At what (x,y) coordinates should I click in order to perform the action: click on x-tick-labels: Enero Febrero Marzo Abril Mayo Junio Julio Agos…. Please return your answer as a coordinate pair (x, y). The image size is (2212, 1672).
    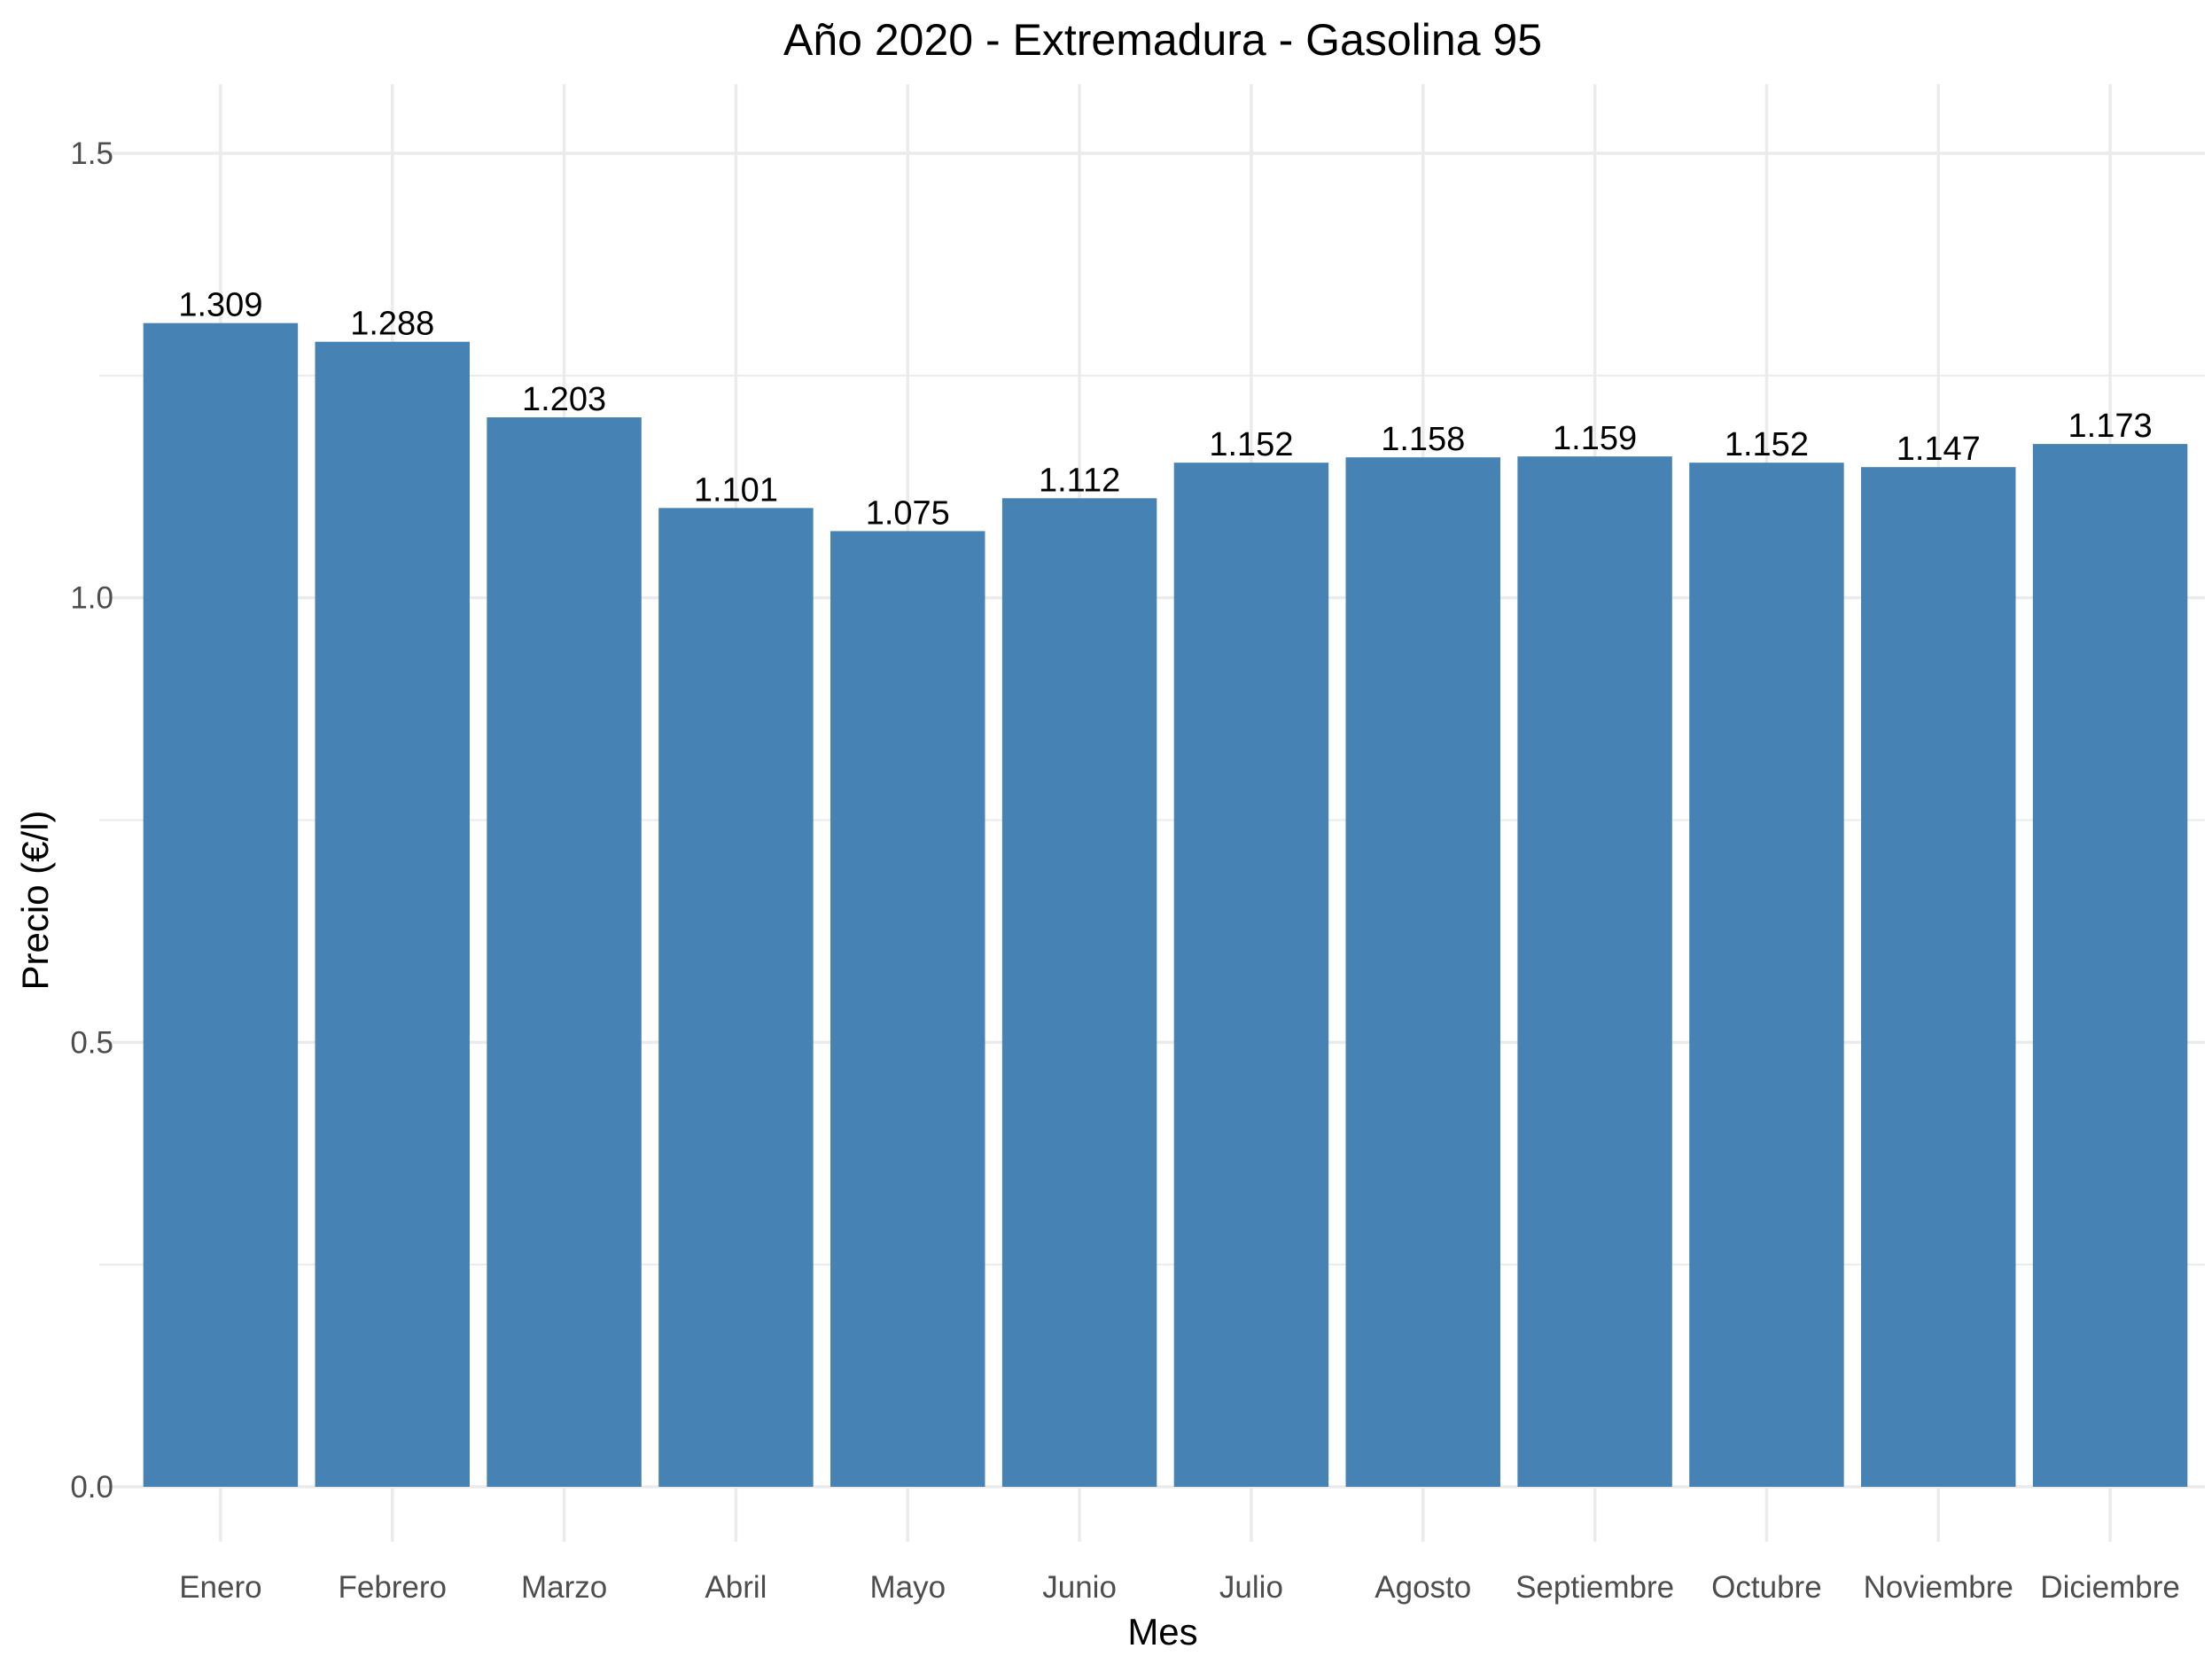
    Looking at the image, I should click on (1179, 1588).